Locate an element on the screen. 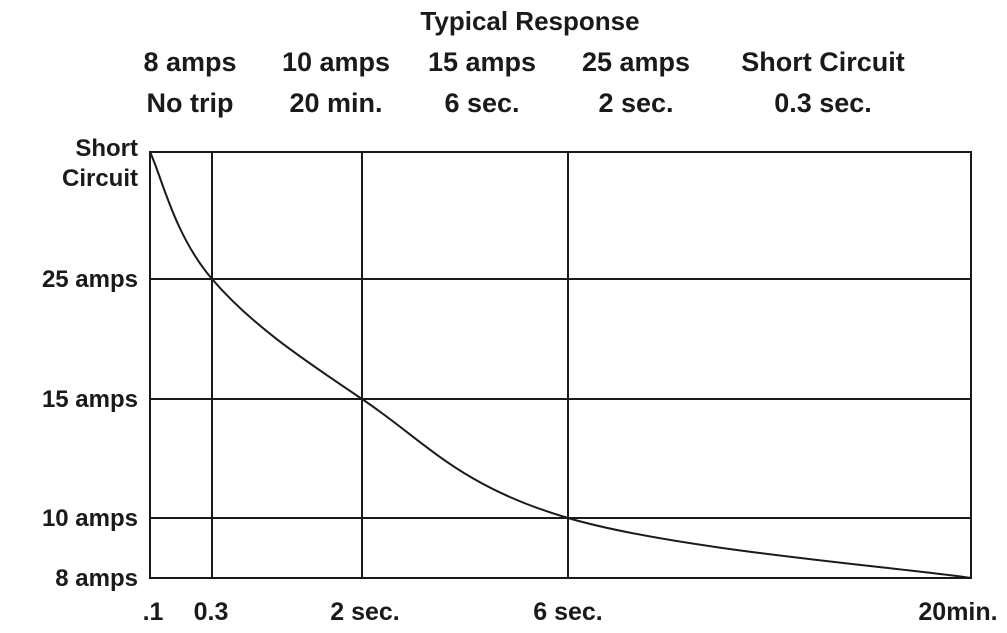 The height and width of the screenshot is (633, 1007). table-time-3: 2 sec. is located at coordinates (635, 103).